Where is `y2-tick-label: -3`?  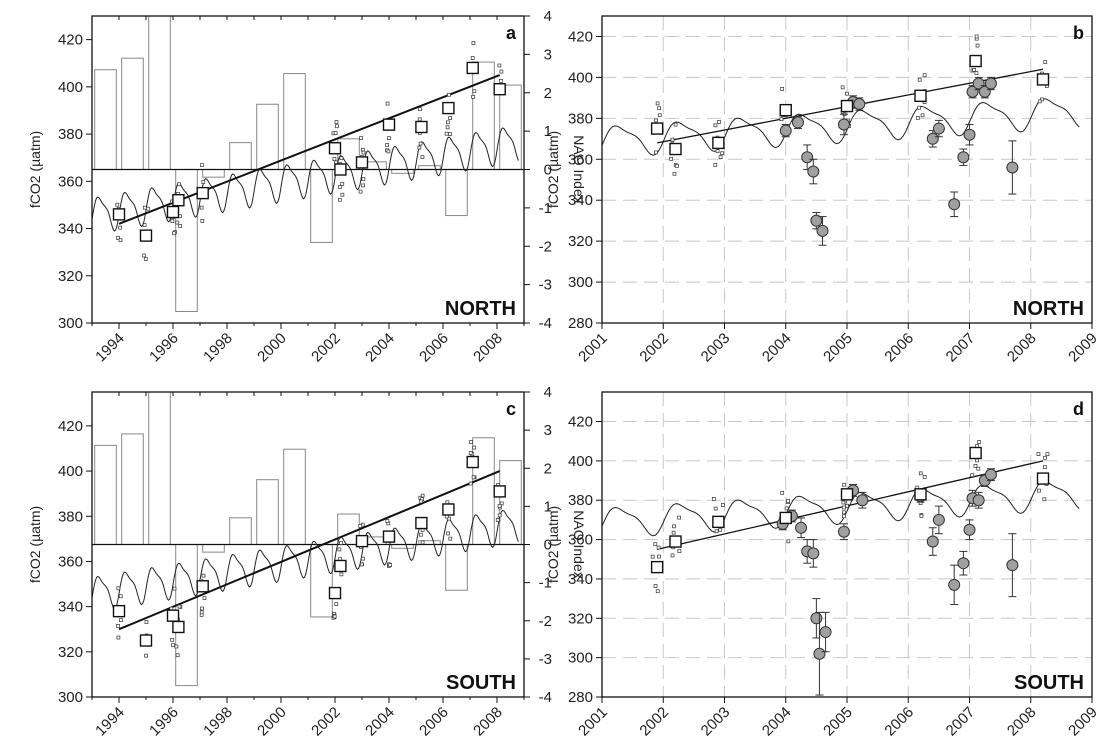 y2-tick-label: -3 is located at coordinates (545, 659).